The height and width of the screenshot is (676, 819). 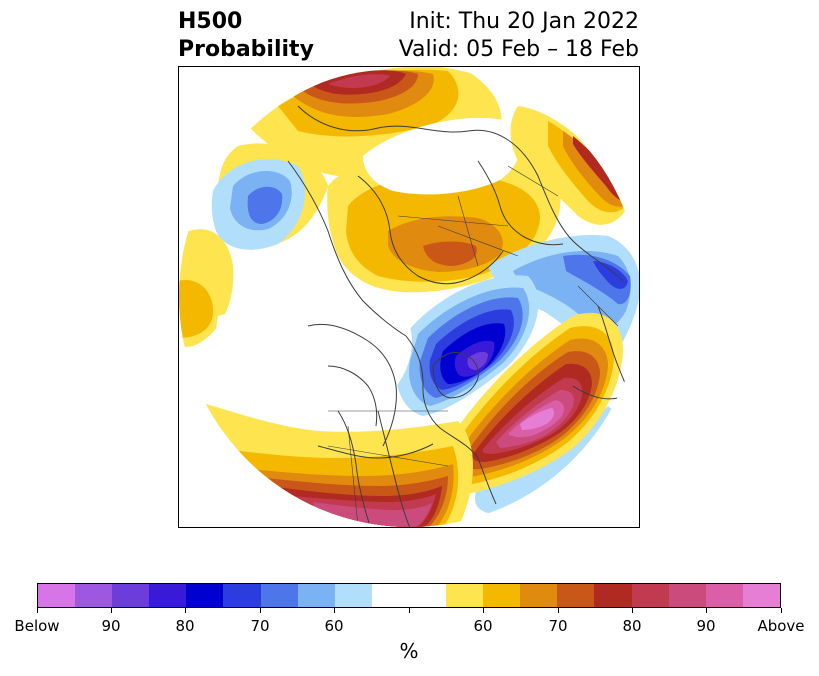 What do you see at coordinates (444, 221) in the screenshot?
I see `warm-region-asia` at bounding box center [444, 221].